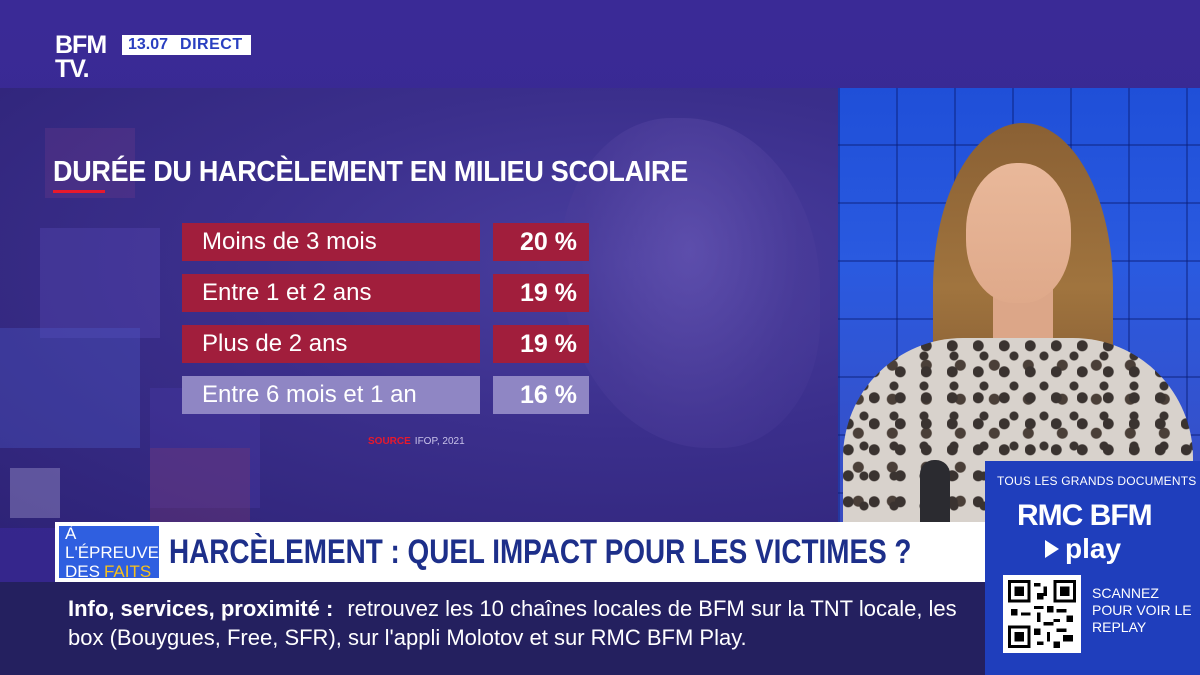  Describe the element at coordinates (1098, 481) in the screenshot. I see `promo-top-text: TOUS LES GRANDS DOCUMENTS SUR` at that location.